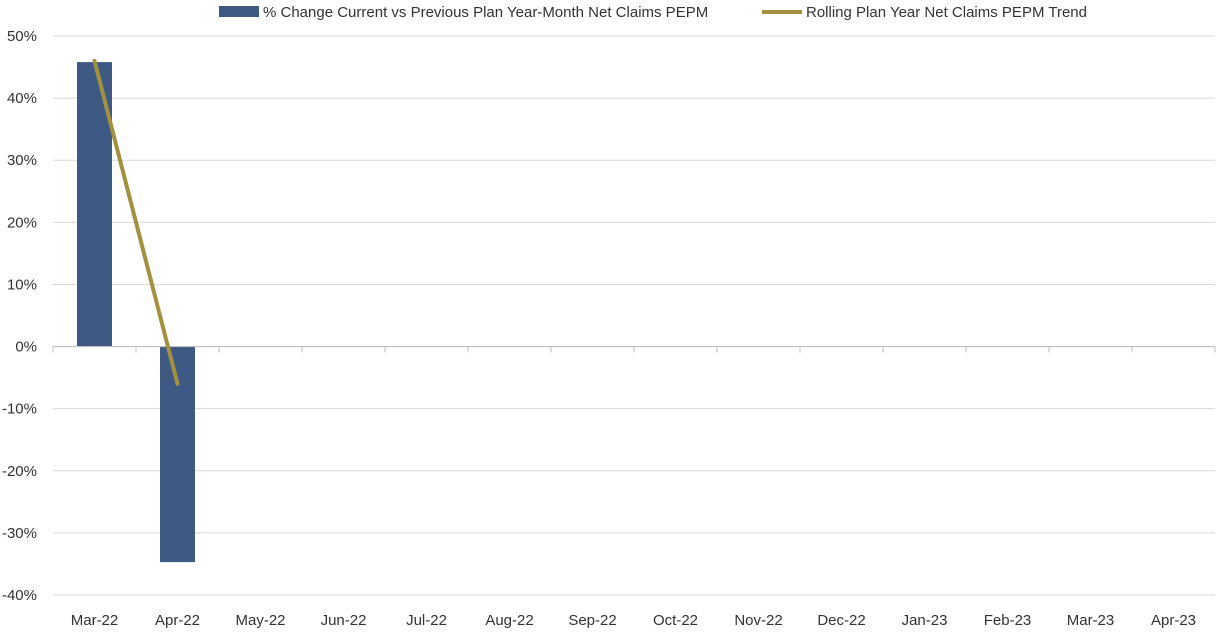 The height and width of the screenshot is (632, 1218). I want to click on x-tick-label: May-22, so click(260, 620).